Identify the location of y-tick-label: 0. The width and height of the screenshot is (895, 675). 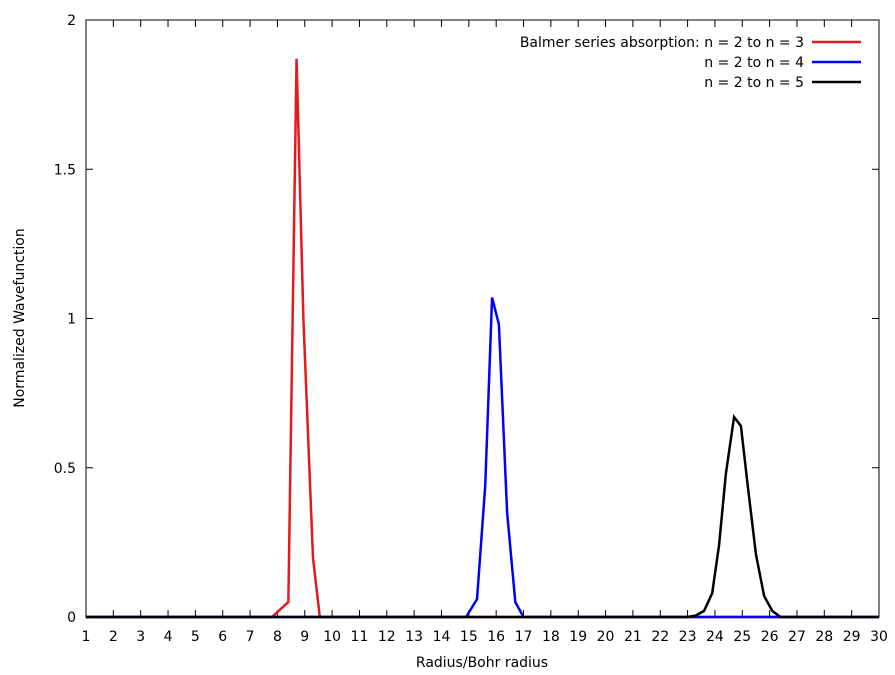
(71, 618).